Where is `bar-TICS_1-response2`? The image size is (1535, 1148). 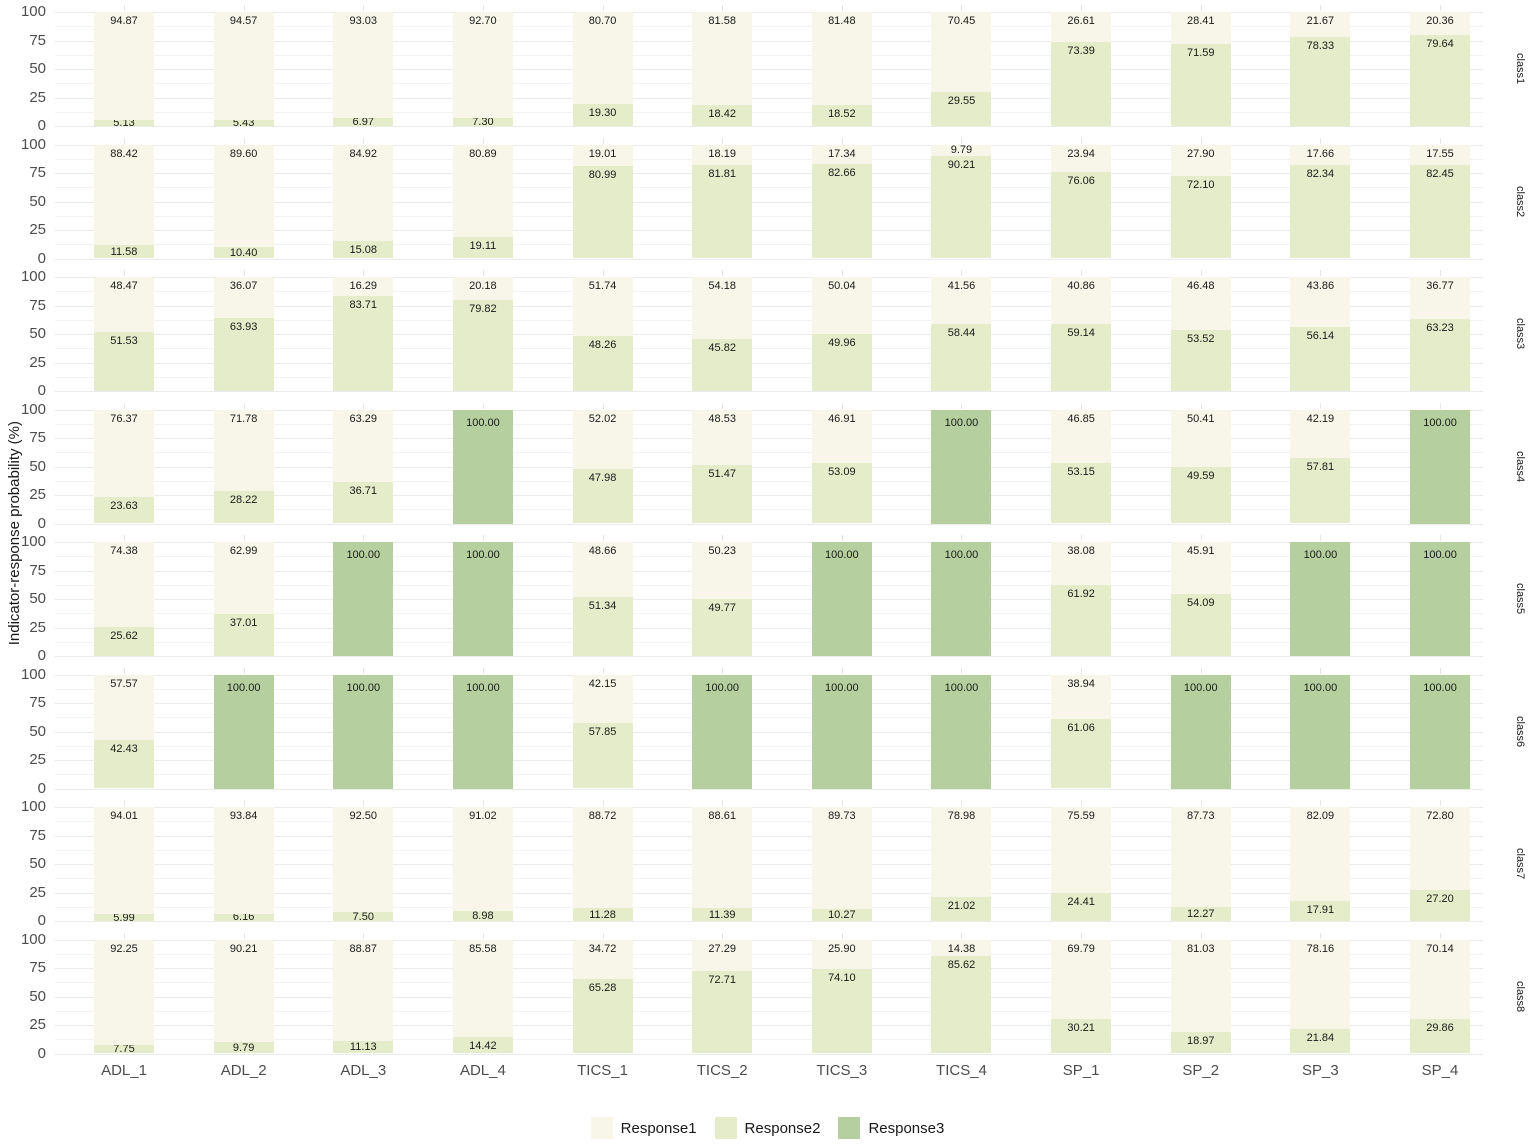 bar-TICS_1-response2 is located at coordinates (602, 496).